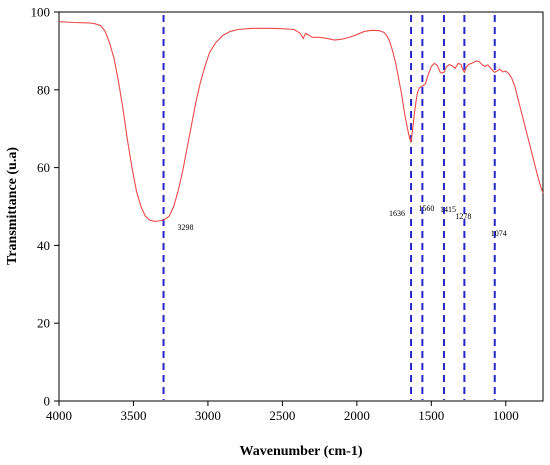 The width and height of the screenshot is (550, 465). What do you see at coordinates (431, 415) in the screenshot?
I see `x-tick-label: 1500` at bounding box center [431, 415].